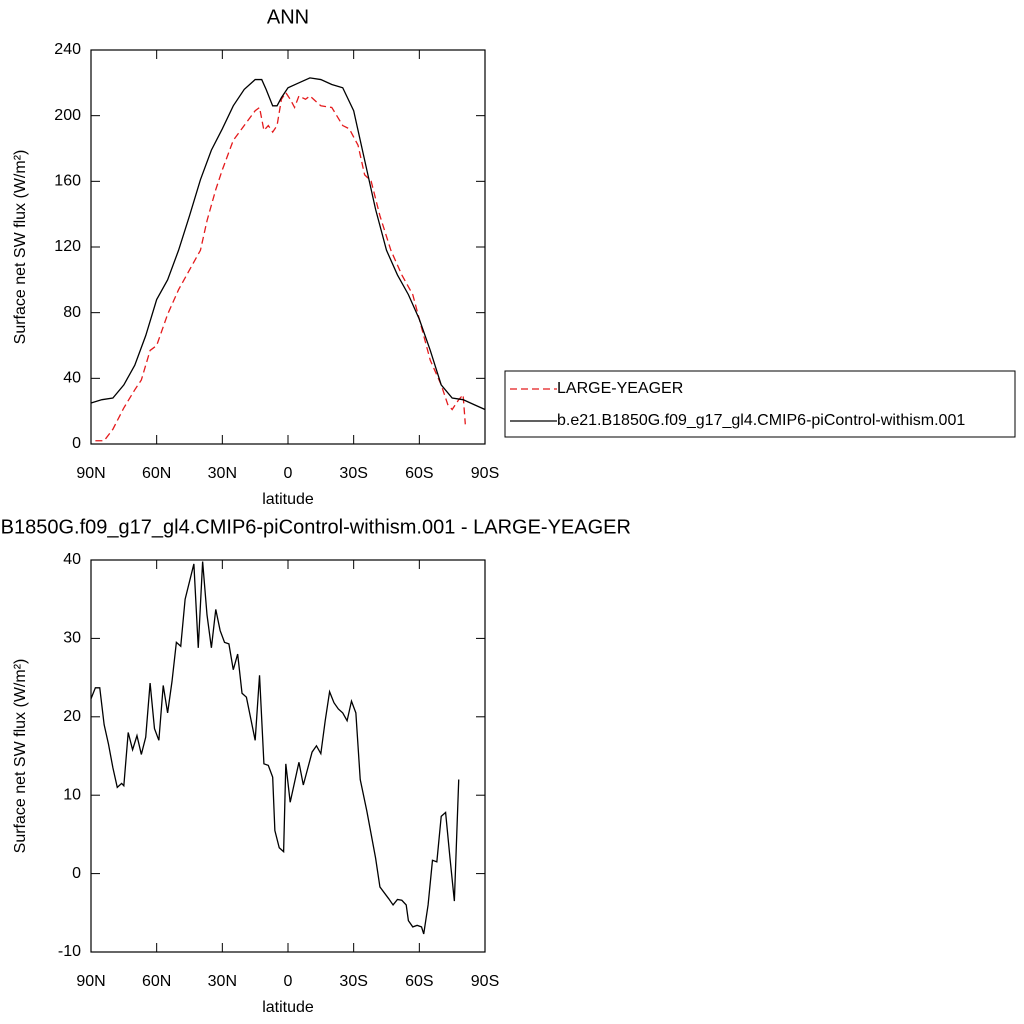 The width and height of the screenshot is (1024, 1024). What do you see at coordinates (67, 49) in the screenshot?
I see `y-tick-label: 240` at bounding box center [67, 49].